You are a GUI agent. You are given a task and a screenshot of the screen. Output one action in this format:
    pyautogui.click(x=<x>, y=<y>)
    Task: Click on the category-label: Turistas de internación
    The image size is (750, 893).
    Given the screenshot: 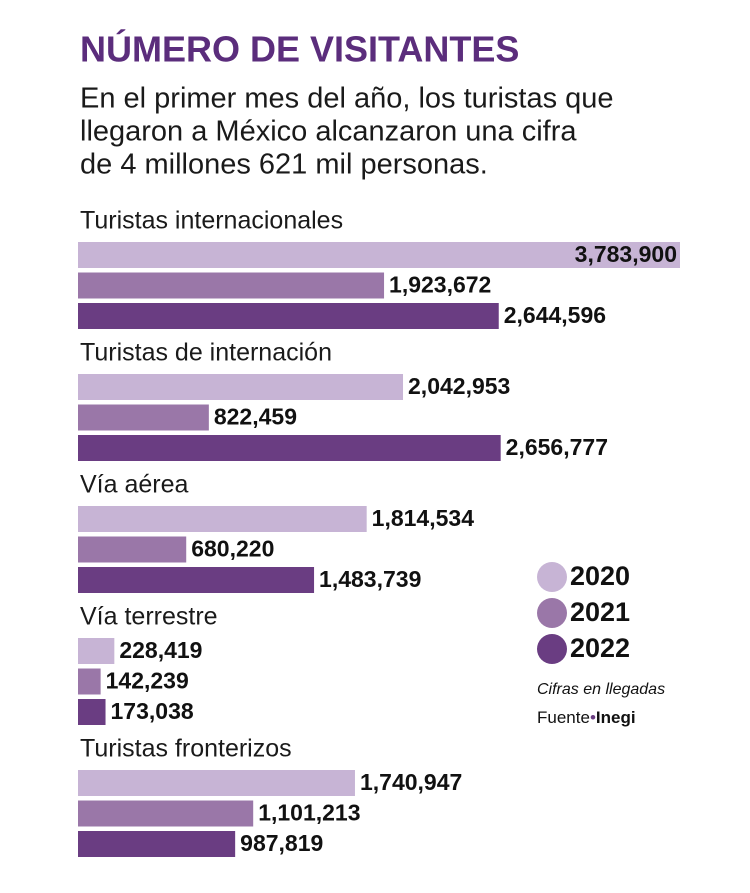 What is the action you would take?
    pyautogui.click(x=206, y=353)
    